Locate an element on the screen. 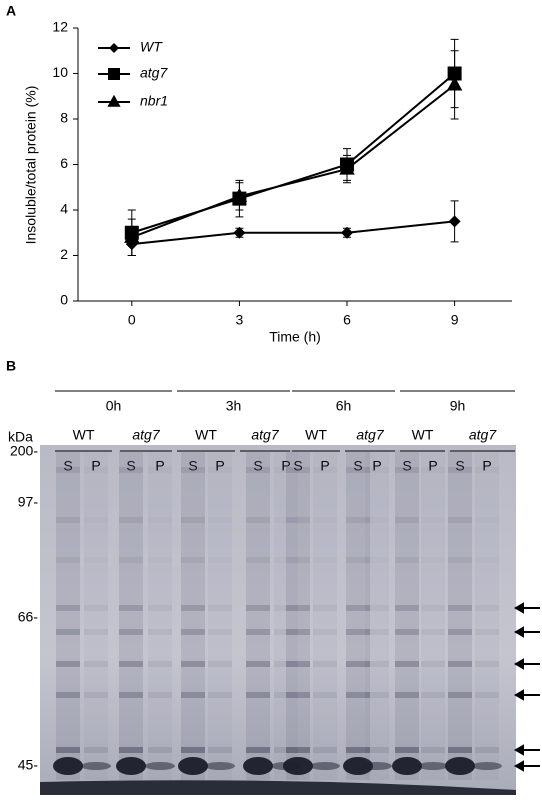  y-tick-label: 6 is located at coordinates (64, 163).